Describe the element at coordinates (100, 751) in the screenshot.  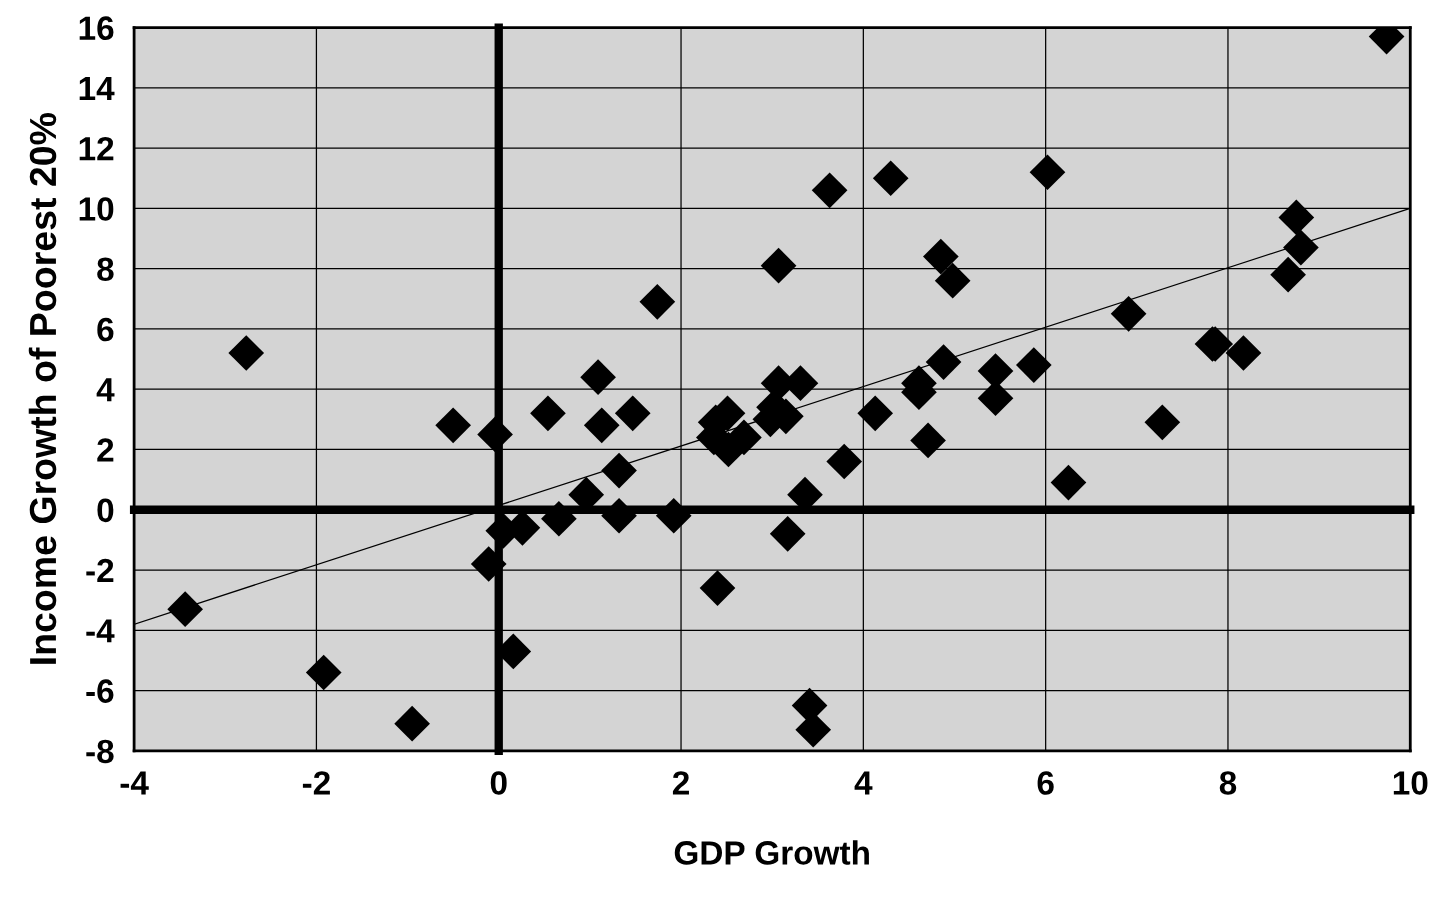
I see `y-tick-label: -8` at that location.